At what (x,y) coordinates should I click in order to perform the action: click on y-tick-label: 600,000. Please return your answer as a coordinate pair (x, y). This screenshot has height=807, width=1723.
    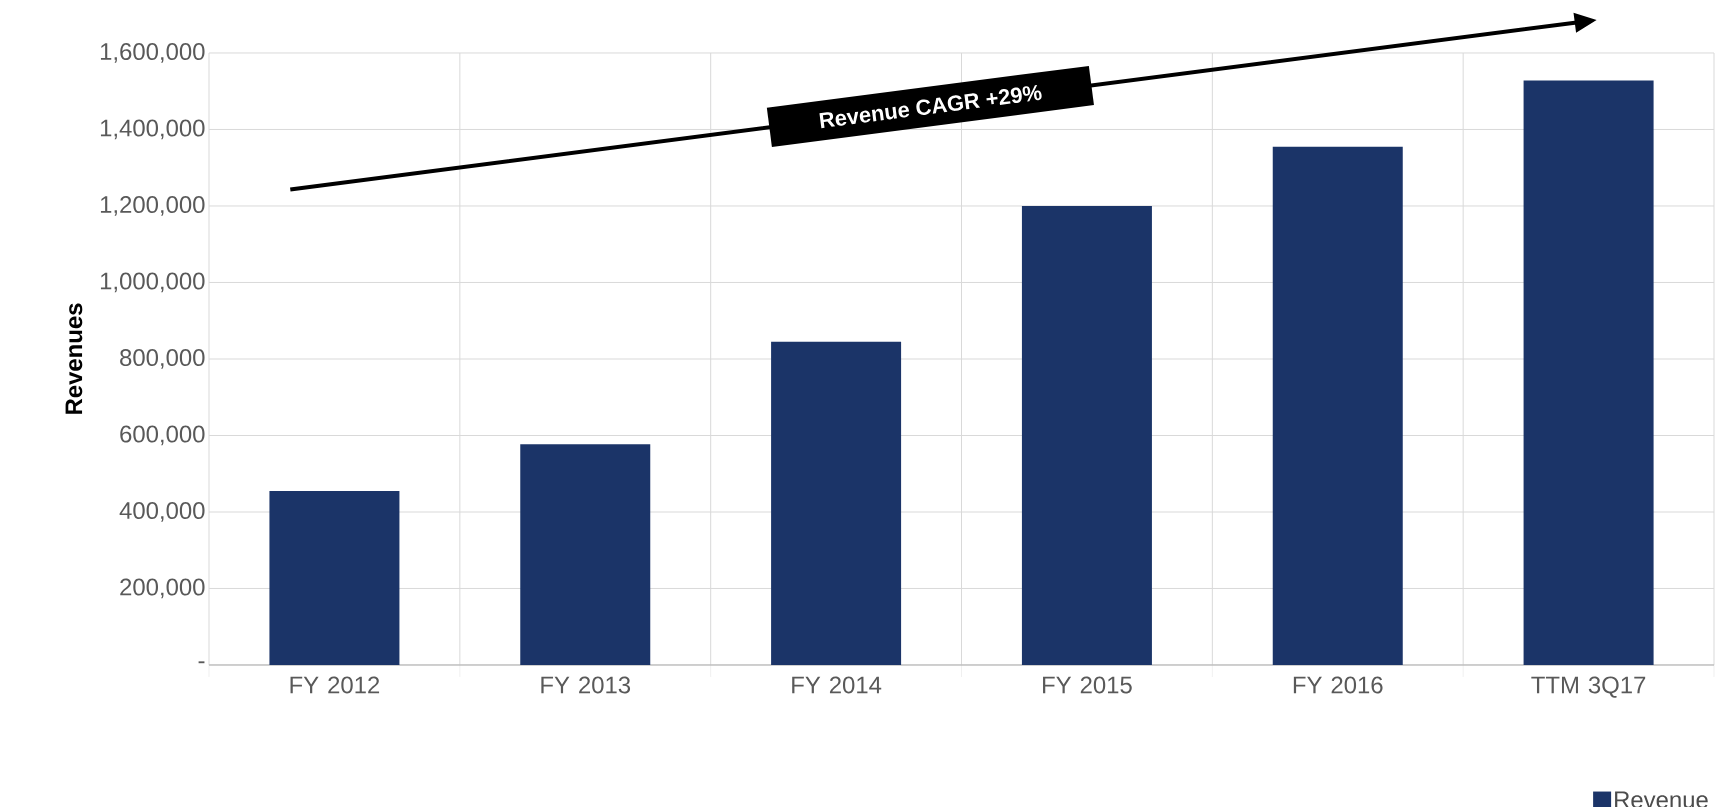
    Looking at the image, I should click on (162, 435).